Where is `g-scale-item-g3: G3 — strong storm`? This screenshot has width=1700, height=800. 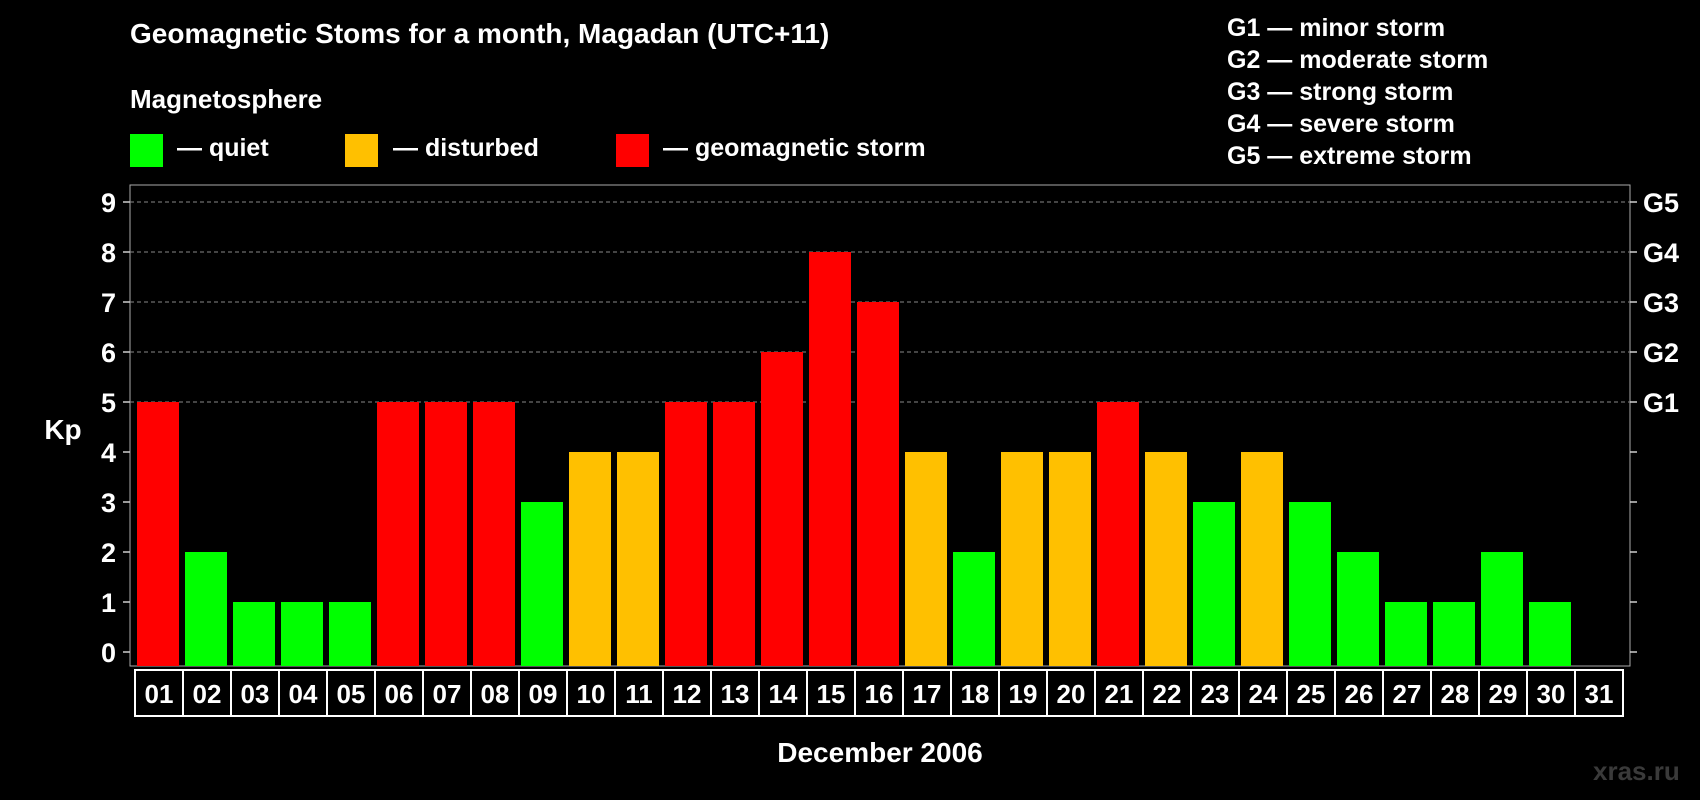
g-scale-item-g3: G3 — strong storm is located at coordinates (1340, 92).